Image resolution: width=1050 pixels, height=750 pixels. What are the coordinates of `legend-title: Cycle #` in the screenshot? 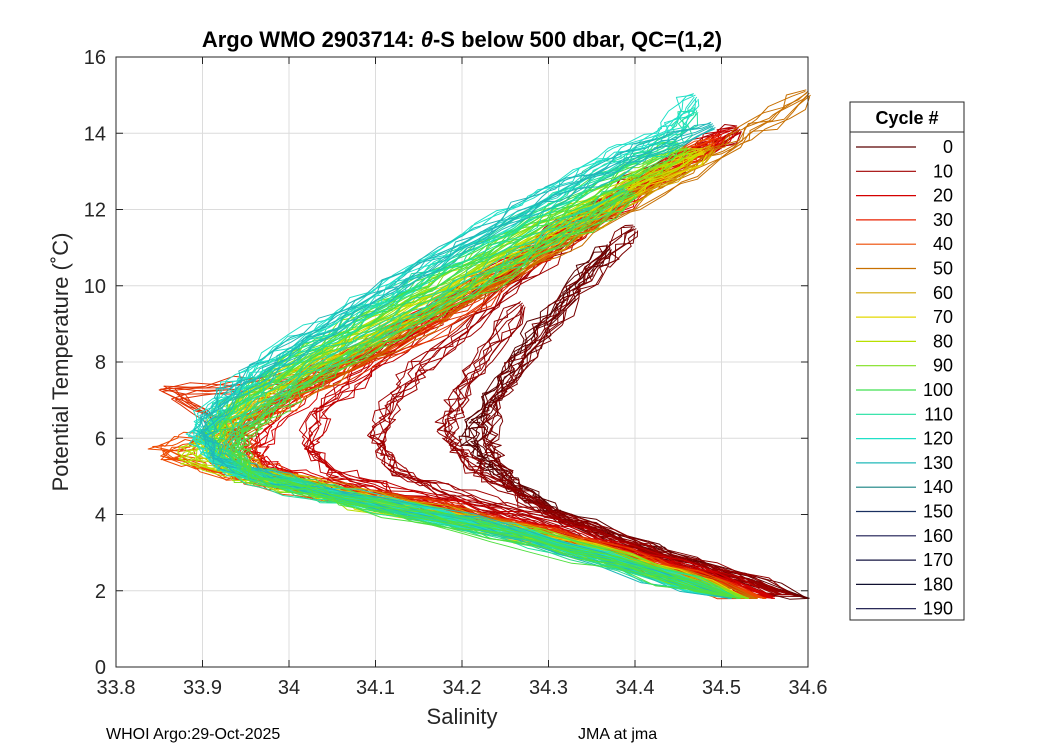 It's located at (906, 118).